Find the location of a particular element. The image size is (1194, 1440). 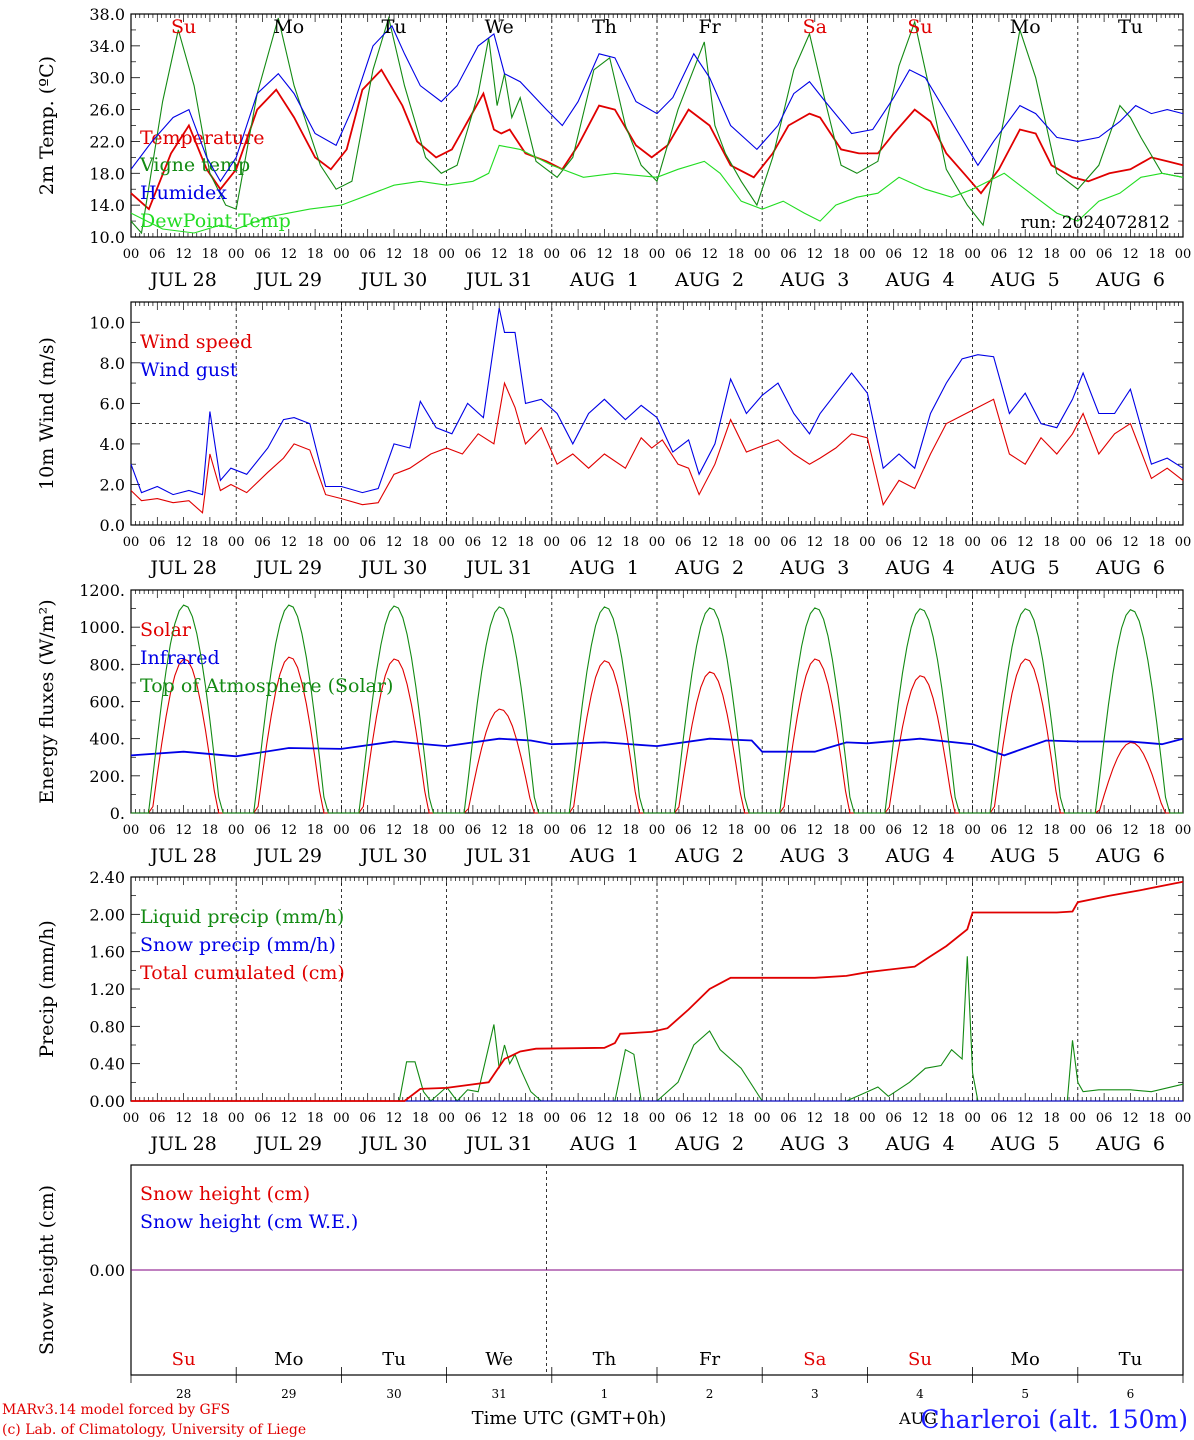

temperature-series-humidex is located at coordinates (657, 103).